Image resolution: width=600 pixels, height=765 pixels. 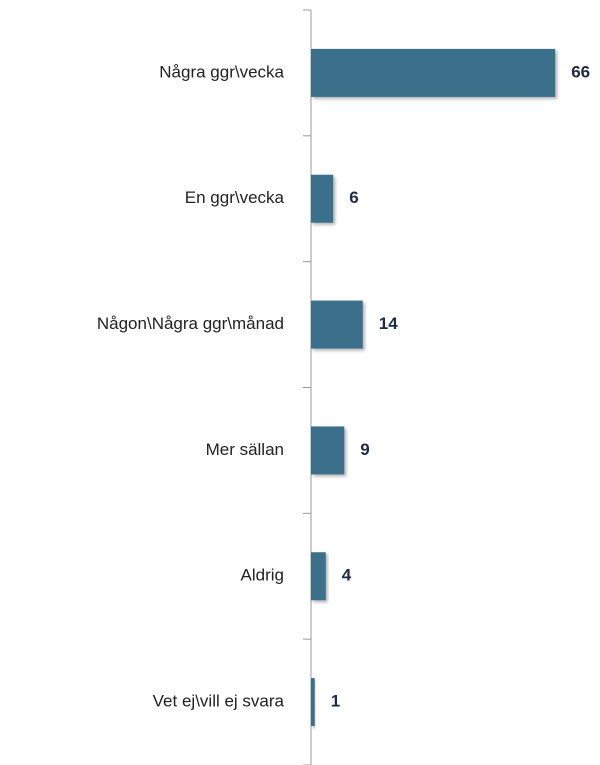 I want to click on value-label: 1, so click(x=335, y=701).